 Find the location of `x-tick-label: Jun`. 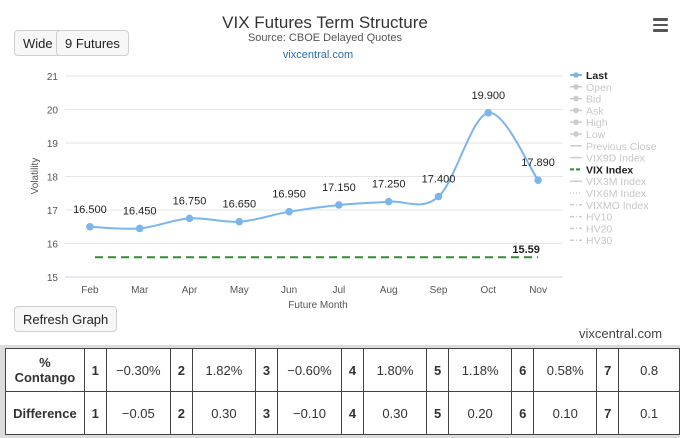

x-tick-label: Jun is located at coordinates (289, 290).